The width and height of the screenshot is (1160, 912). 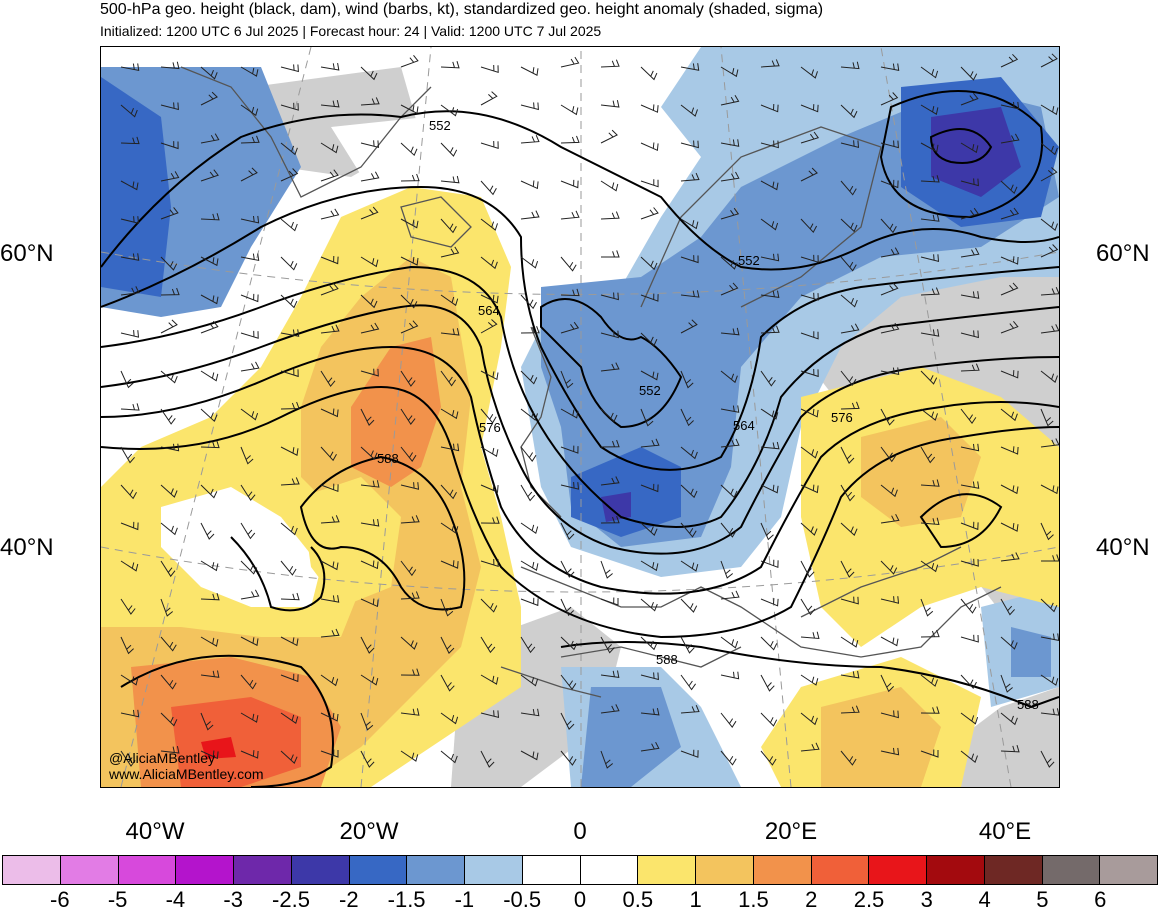 I want to click on shade-m1-se, so click(x=1031, y=652).